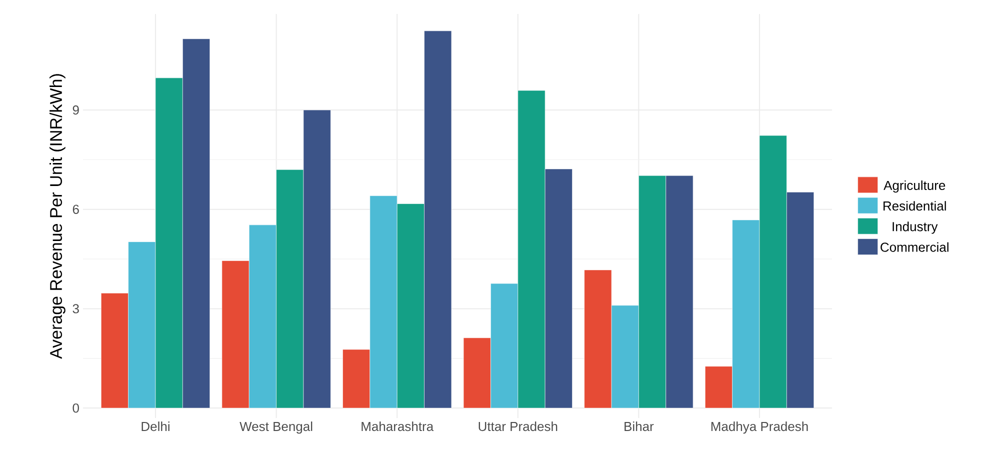 Image resolution: width=991 pixels, height=455 pixels. Describe the element at coordinates (915, 206) in the screenshot. I see `legend-label: Residential` at that location.